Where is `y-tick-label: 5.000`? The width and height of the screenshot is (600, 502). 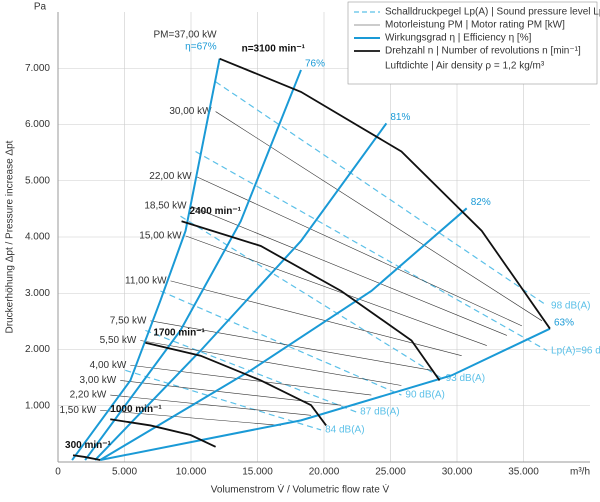 y-tick-label: 5.000 is located at coordinates (37, 180).